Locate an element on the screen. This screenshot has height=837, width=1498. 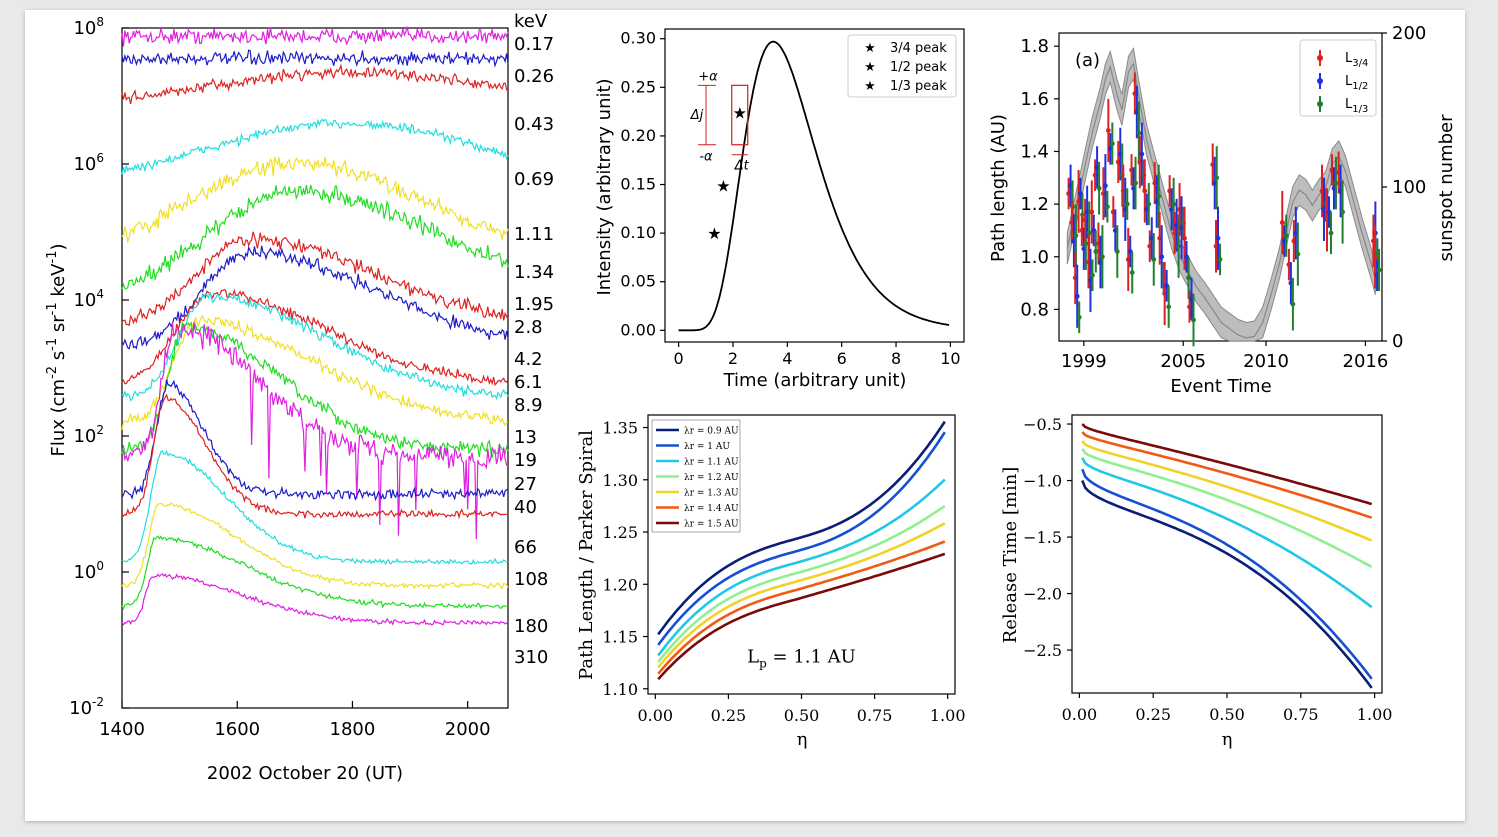
y-tick-label: −1.5 is located at coordinates (1042, 537).